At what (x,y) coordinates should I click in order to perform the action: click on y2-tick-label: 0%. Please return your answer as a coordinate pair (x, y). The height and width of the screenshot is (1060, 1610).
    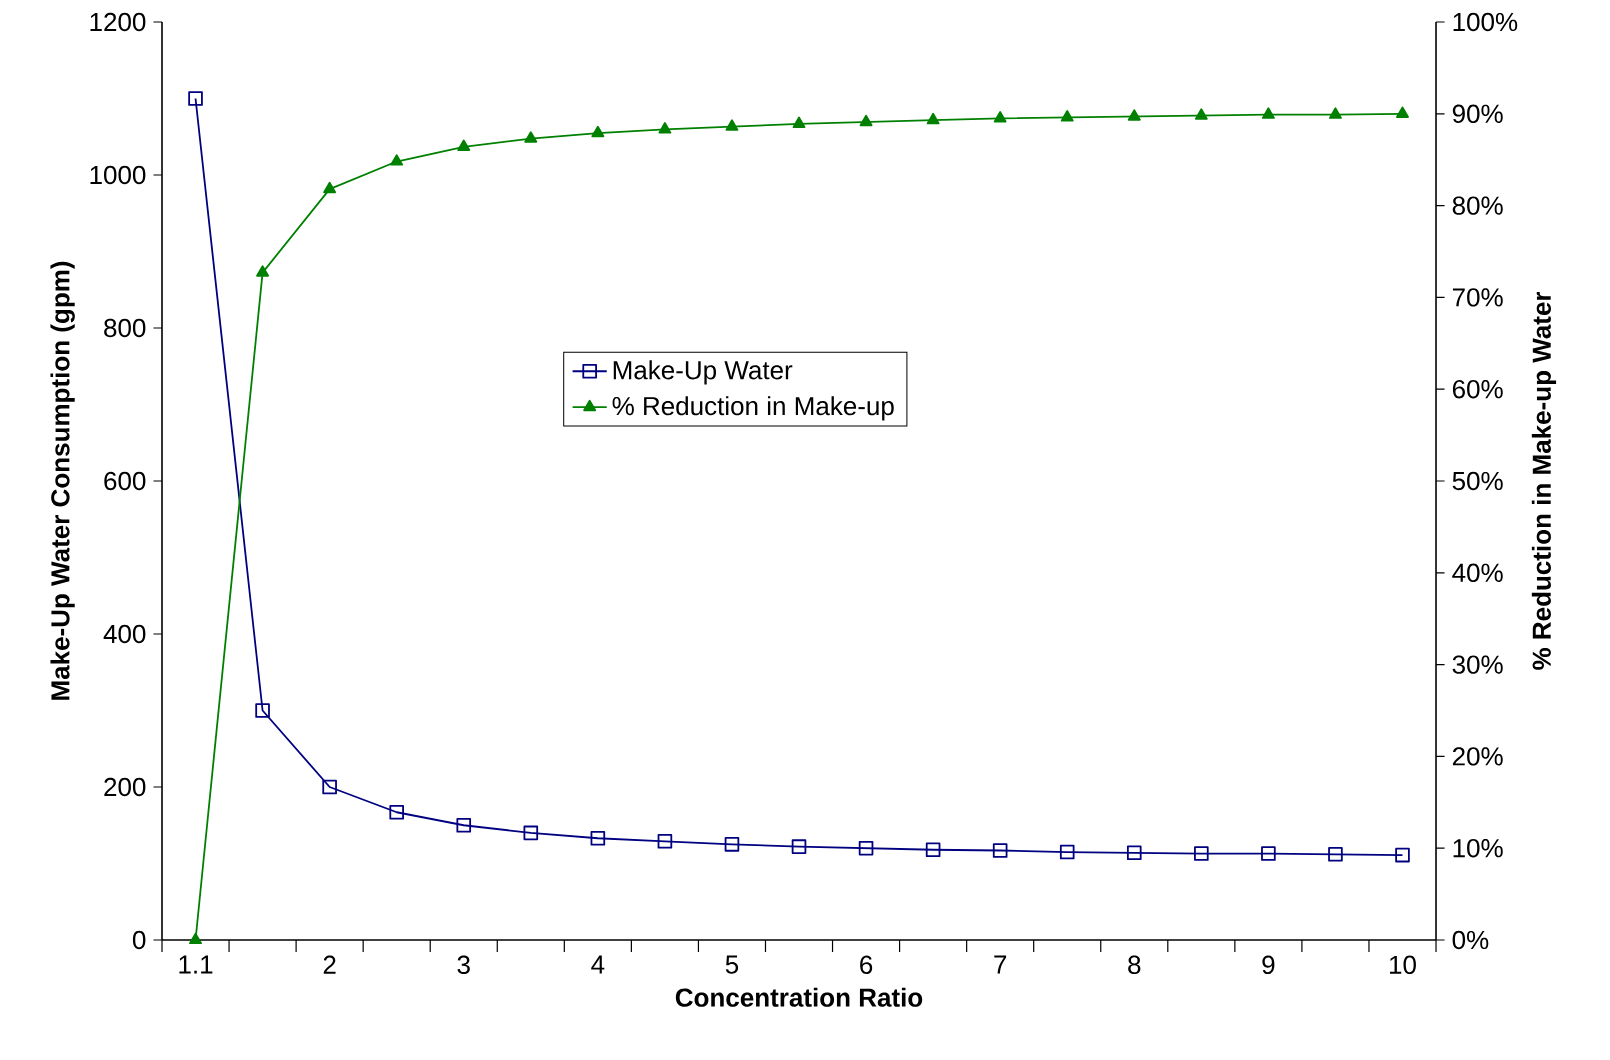
    Looking at the image, I should click on (1470, 940).